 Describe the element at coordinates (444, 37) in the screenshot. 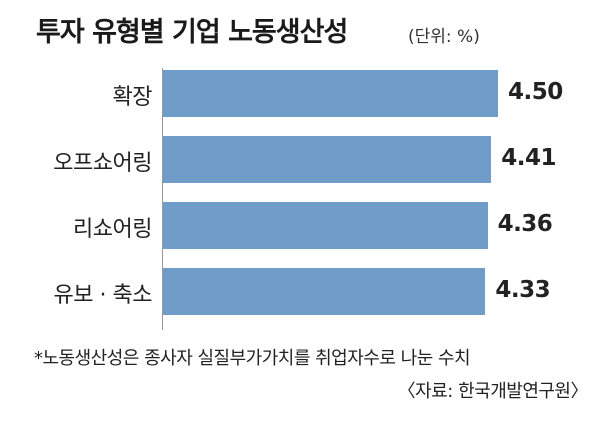

I see `unit-label: (단위: %)` at that location.